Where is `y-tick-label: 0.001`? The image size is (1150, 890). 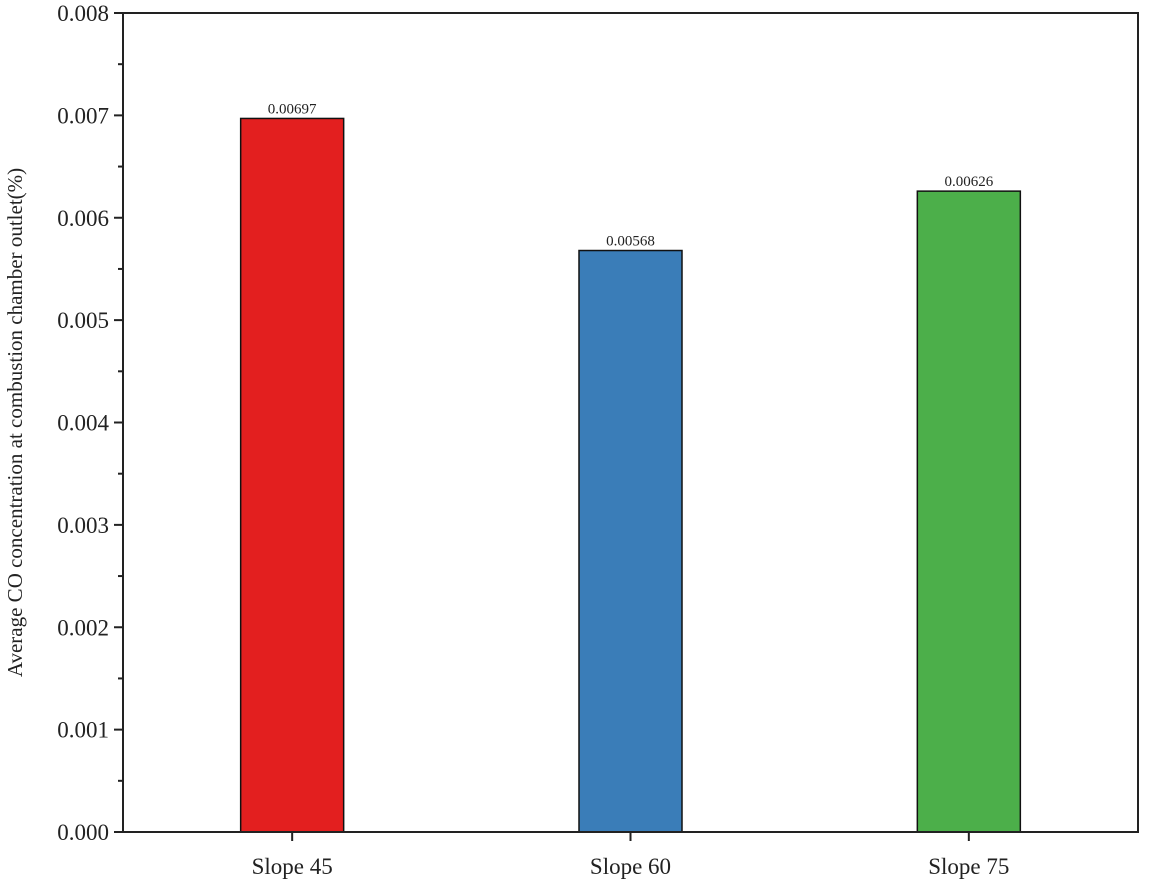
y-tick-label: 0.001 is located at coordinates (83, 730).